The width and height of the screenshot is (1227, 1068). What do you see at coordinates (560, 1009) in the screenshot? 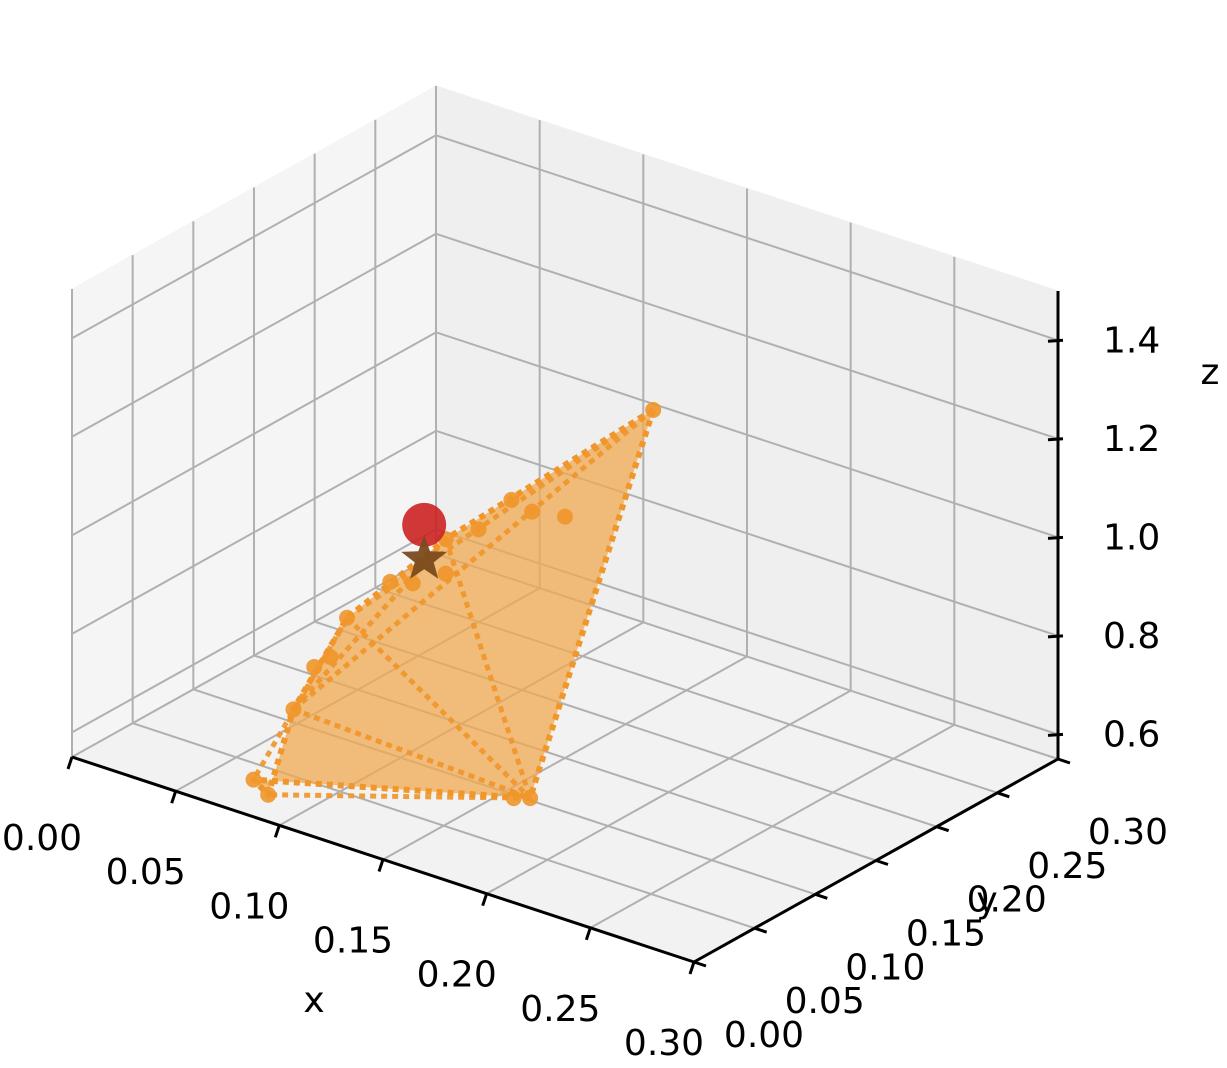
I see `x-tick-label: 0.25` at bounding box center [560, 1009].